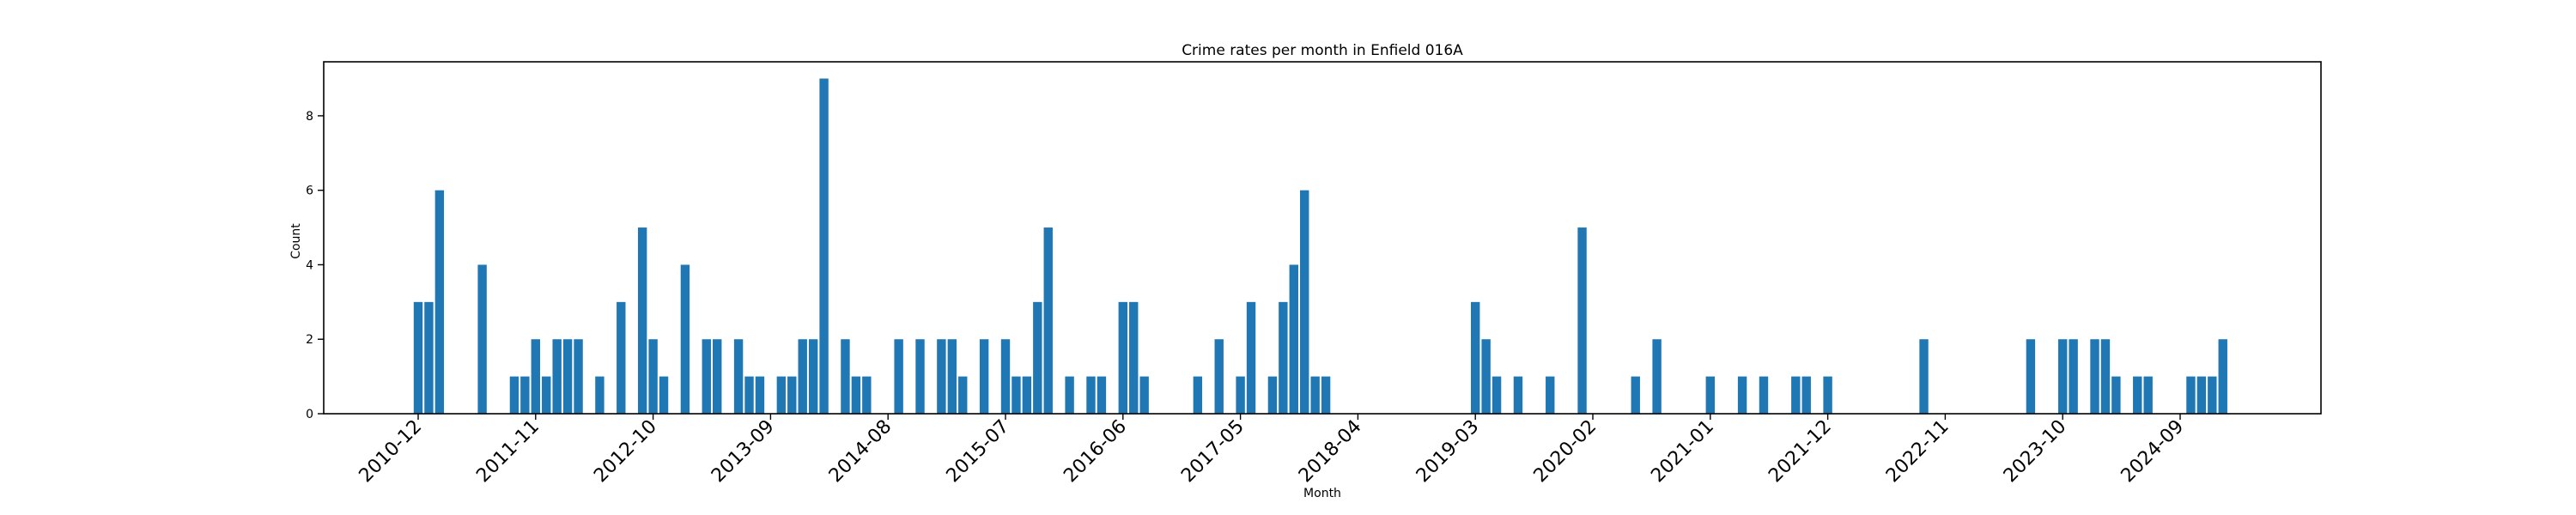 Image resolution: width=2576 pixels, height=515 pixels. What do you see at coordinates (2153, 452) in the screenshot?
I see `x-tick-label: 2024-09` at bounding box center [2153, 452].